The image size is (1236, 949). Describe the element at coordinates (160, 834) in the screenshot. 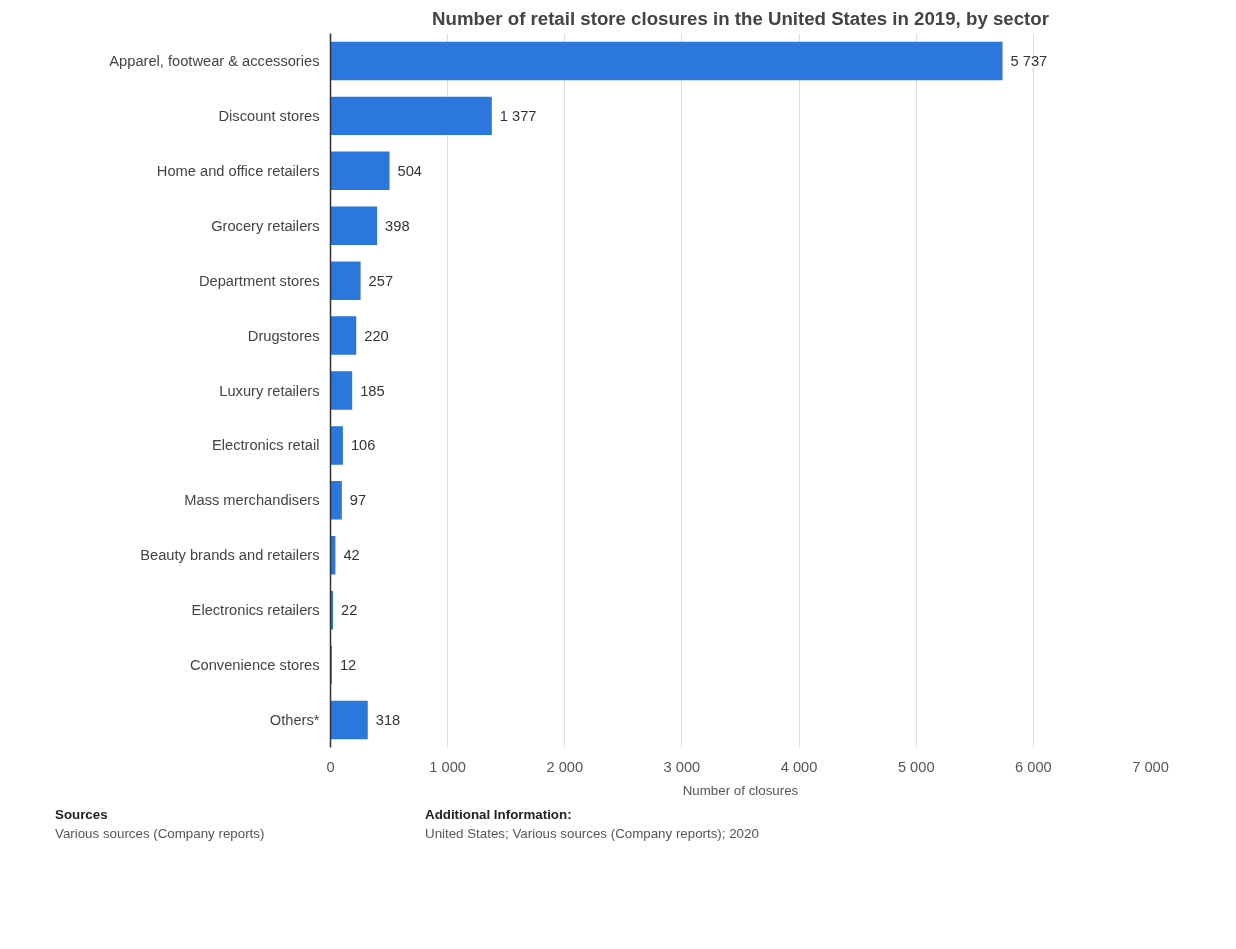

I see `text: Various sources (Company reports)` at that location.